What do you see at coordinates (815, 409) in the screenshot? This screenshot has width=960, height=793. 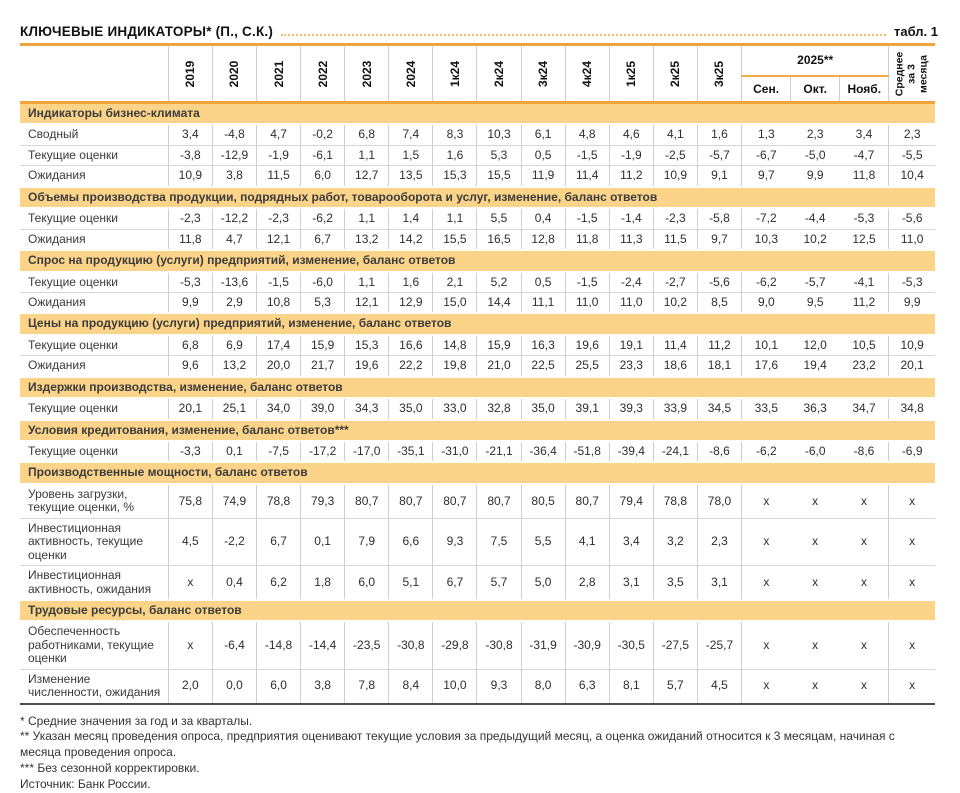 I see `table-cell: 36,3` at bounding box center [815, 409].